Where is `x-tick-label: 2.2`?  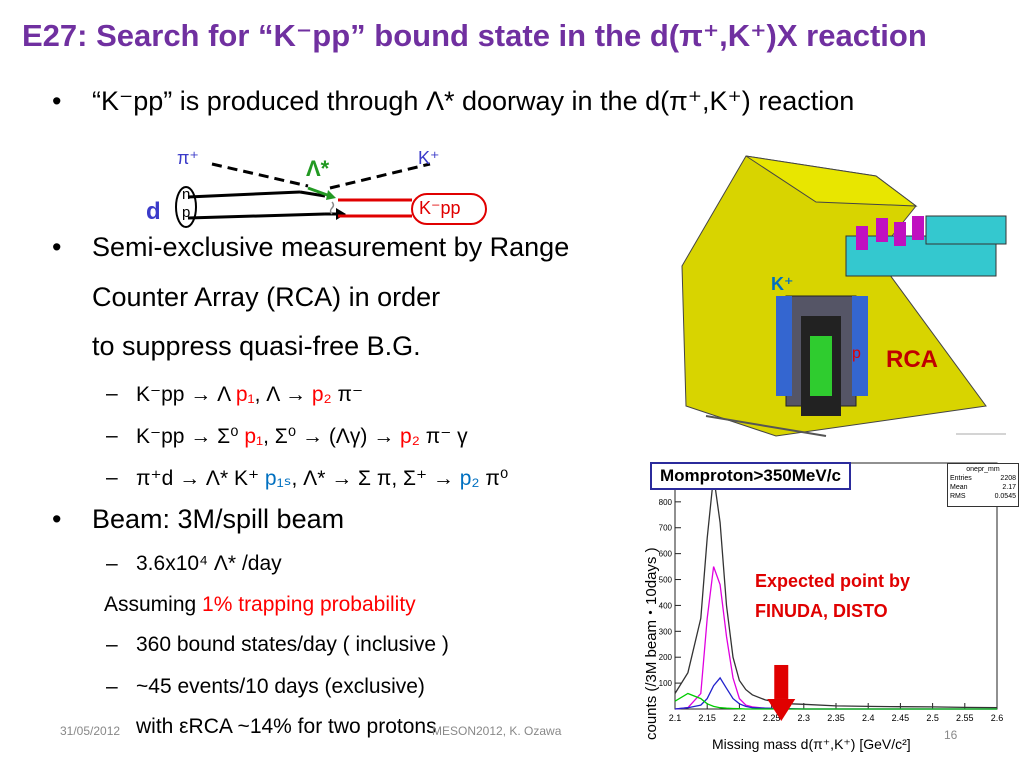
x-tick-label: 2.2 is located at coordinates (739, 718).